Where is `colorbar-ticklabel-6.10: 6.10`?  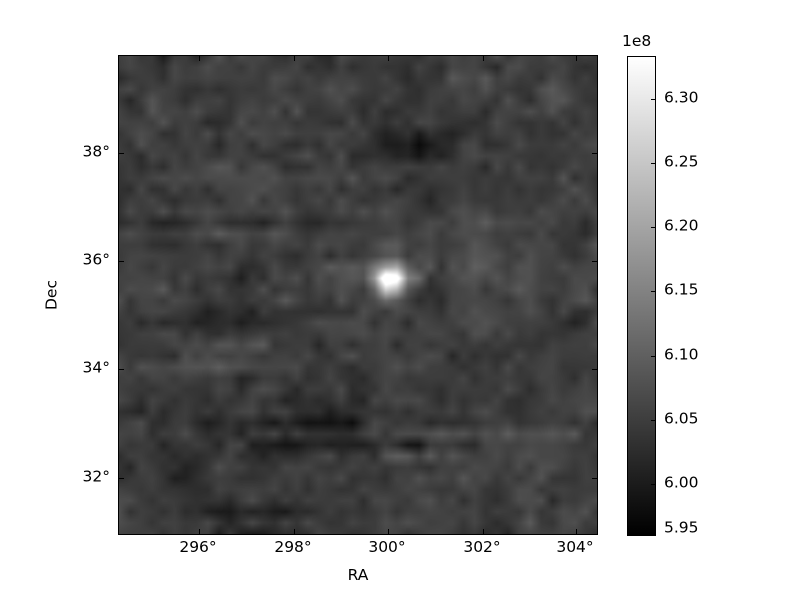
colorbar-ticklabel-6.10: 6.10 is located at coordinates (681, 354).